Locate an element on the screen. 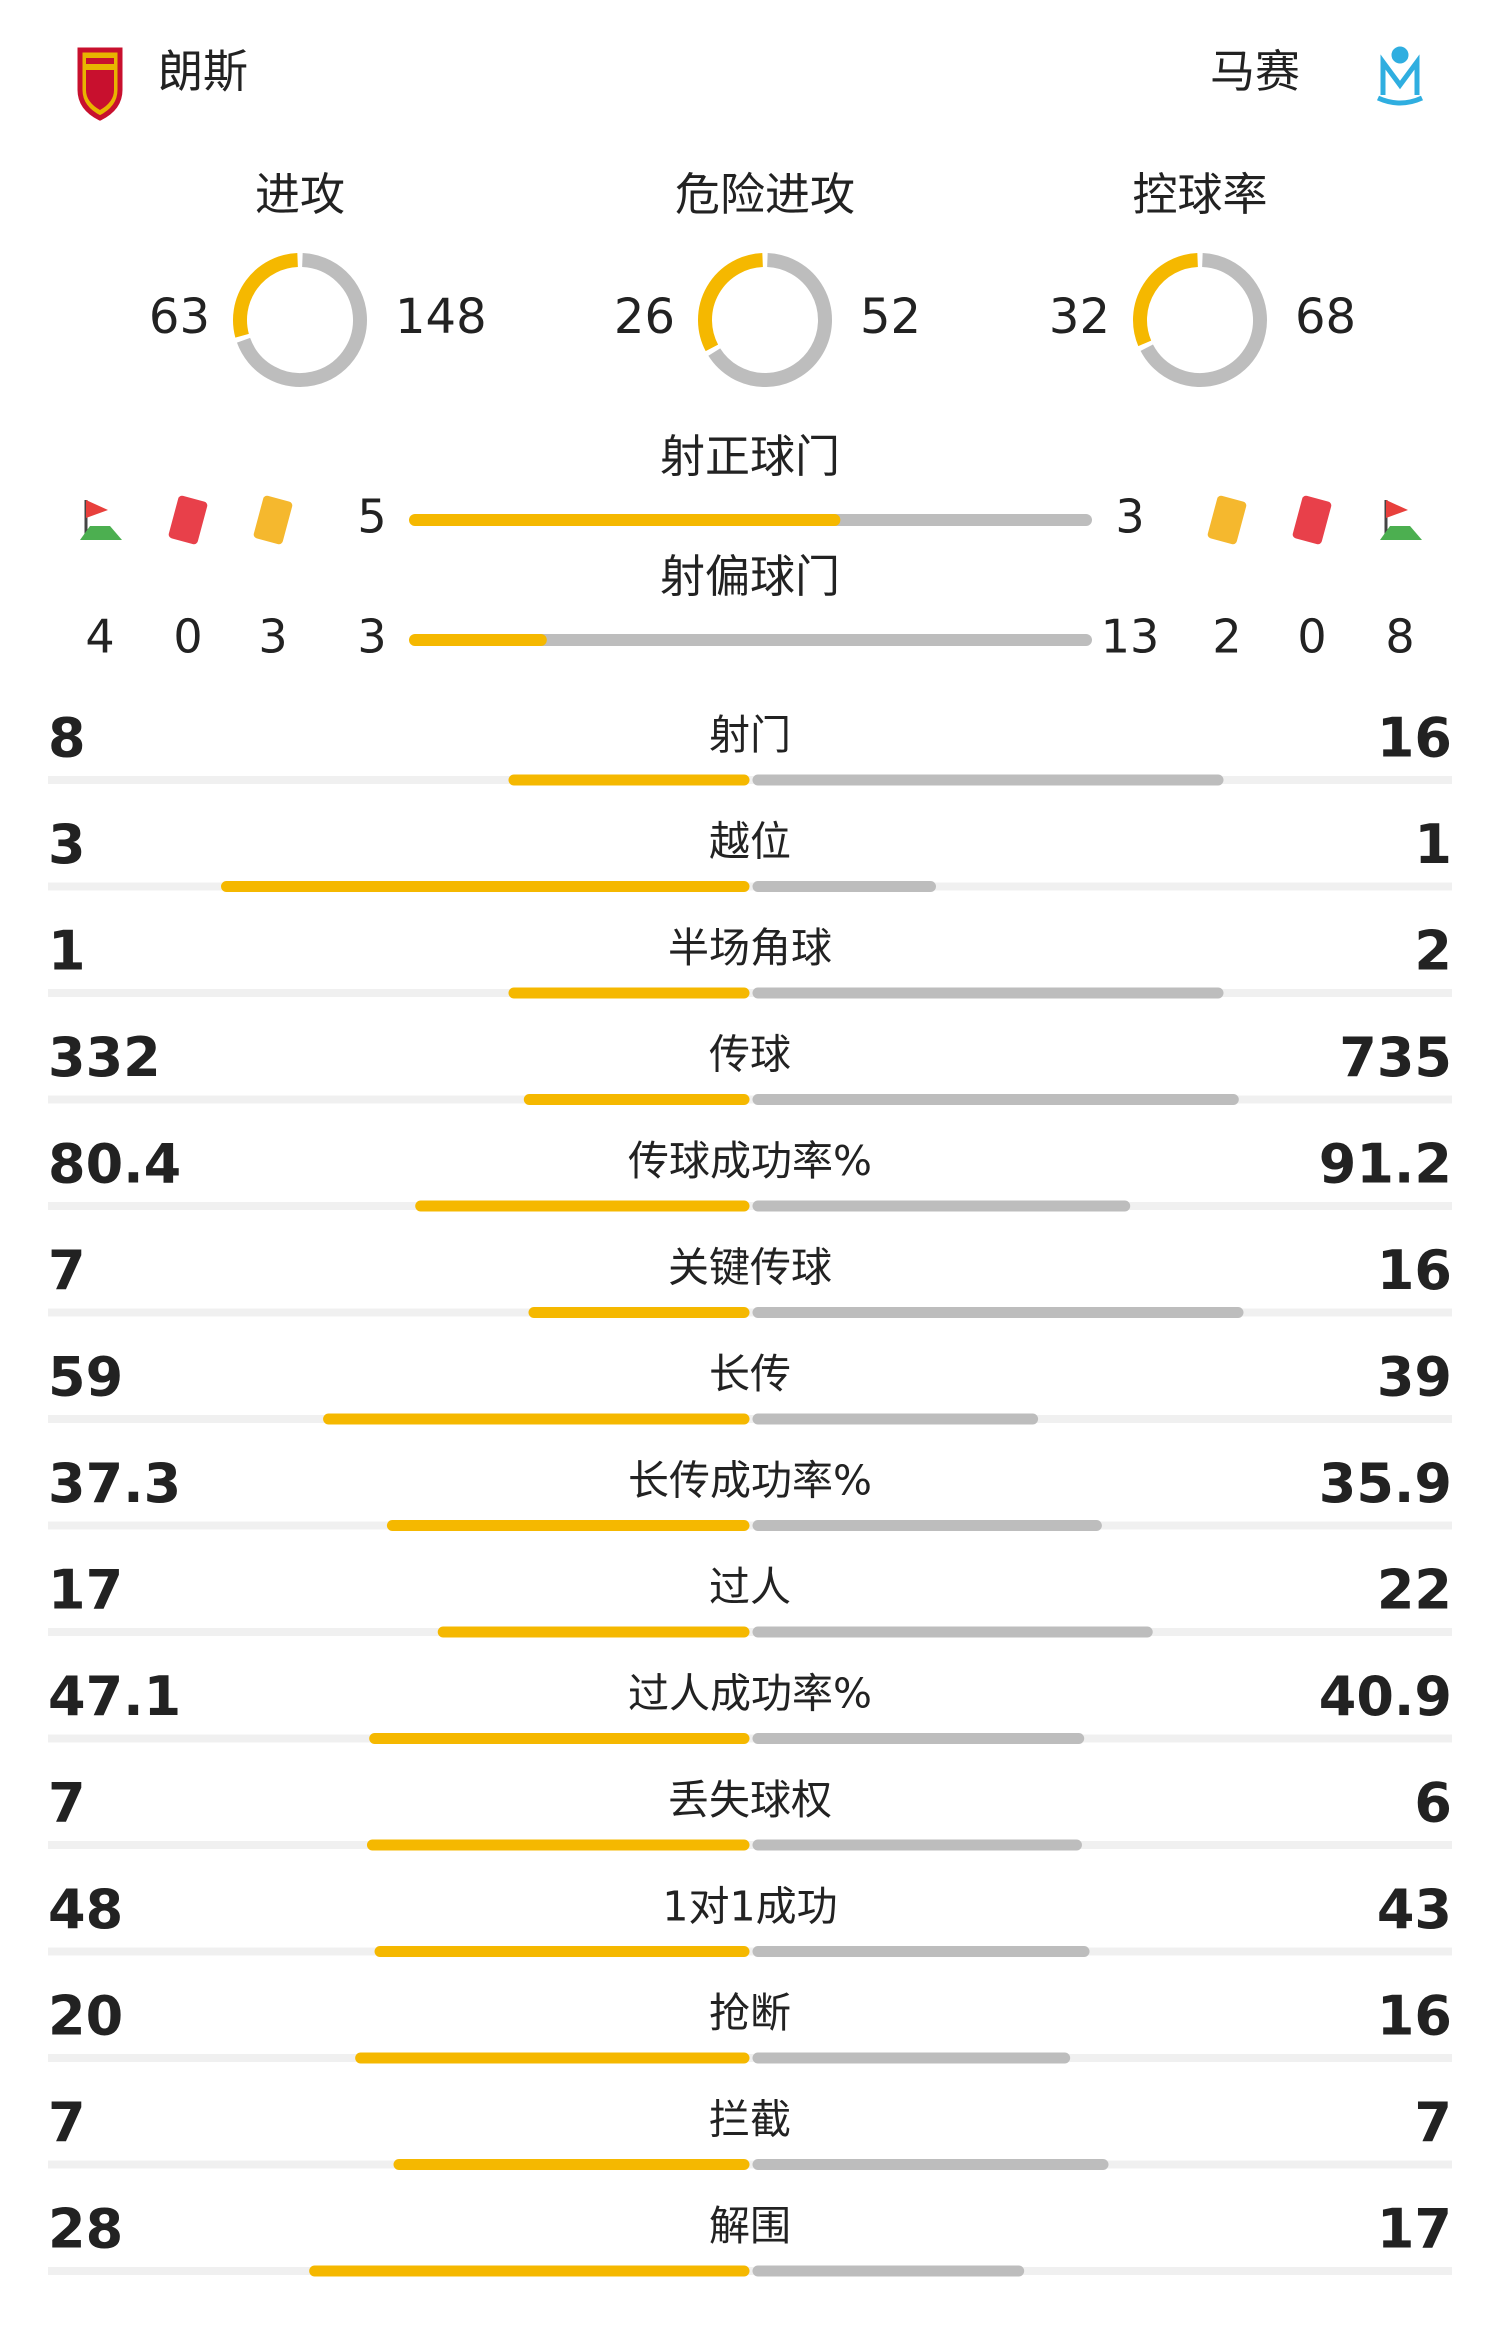 The image size is (1500, 2350). away-value: 39 is located at coordinates (1414, 1377).